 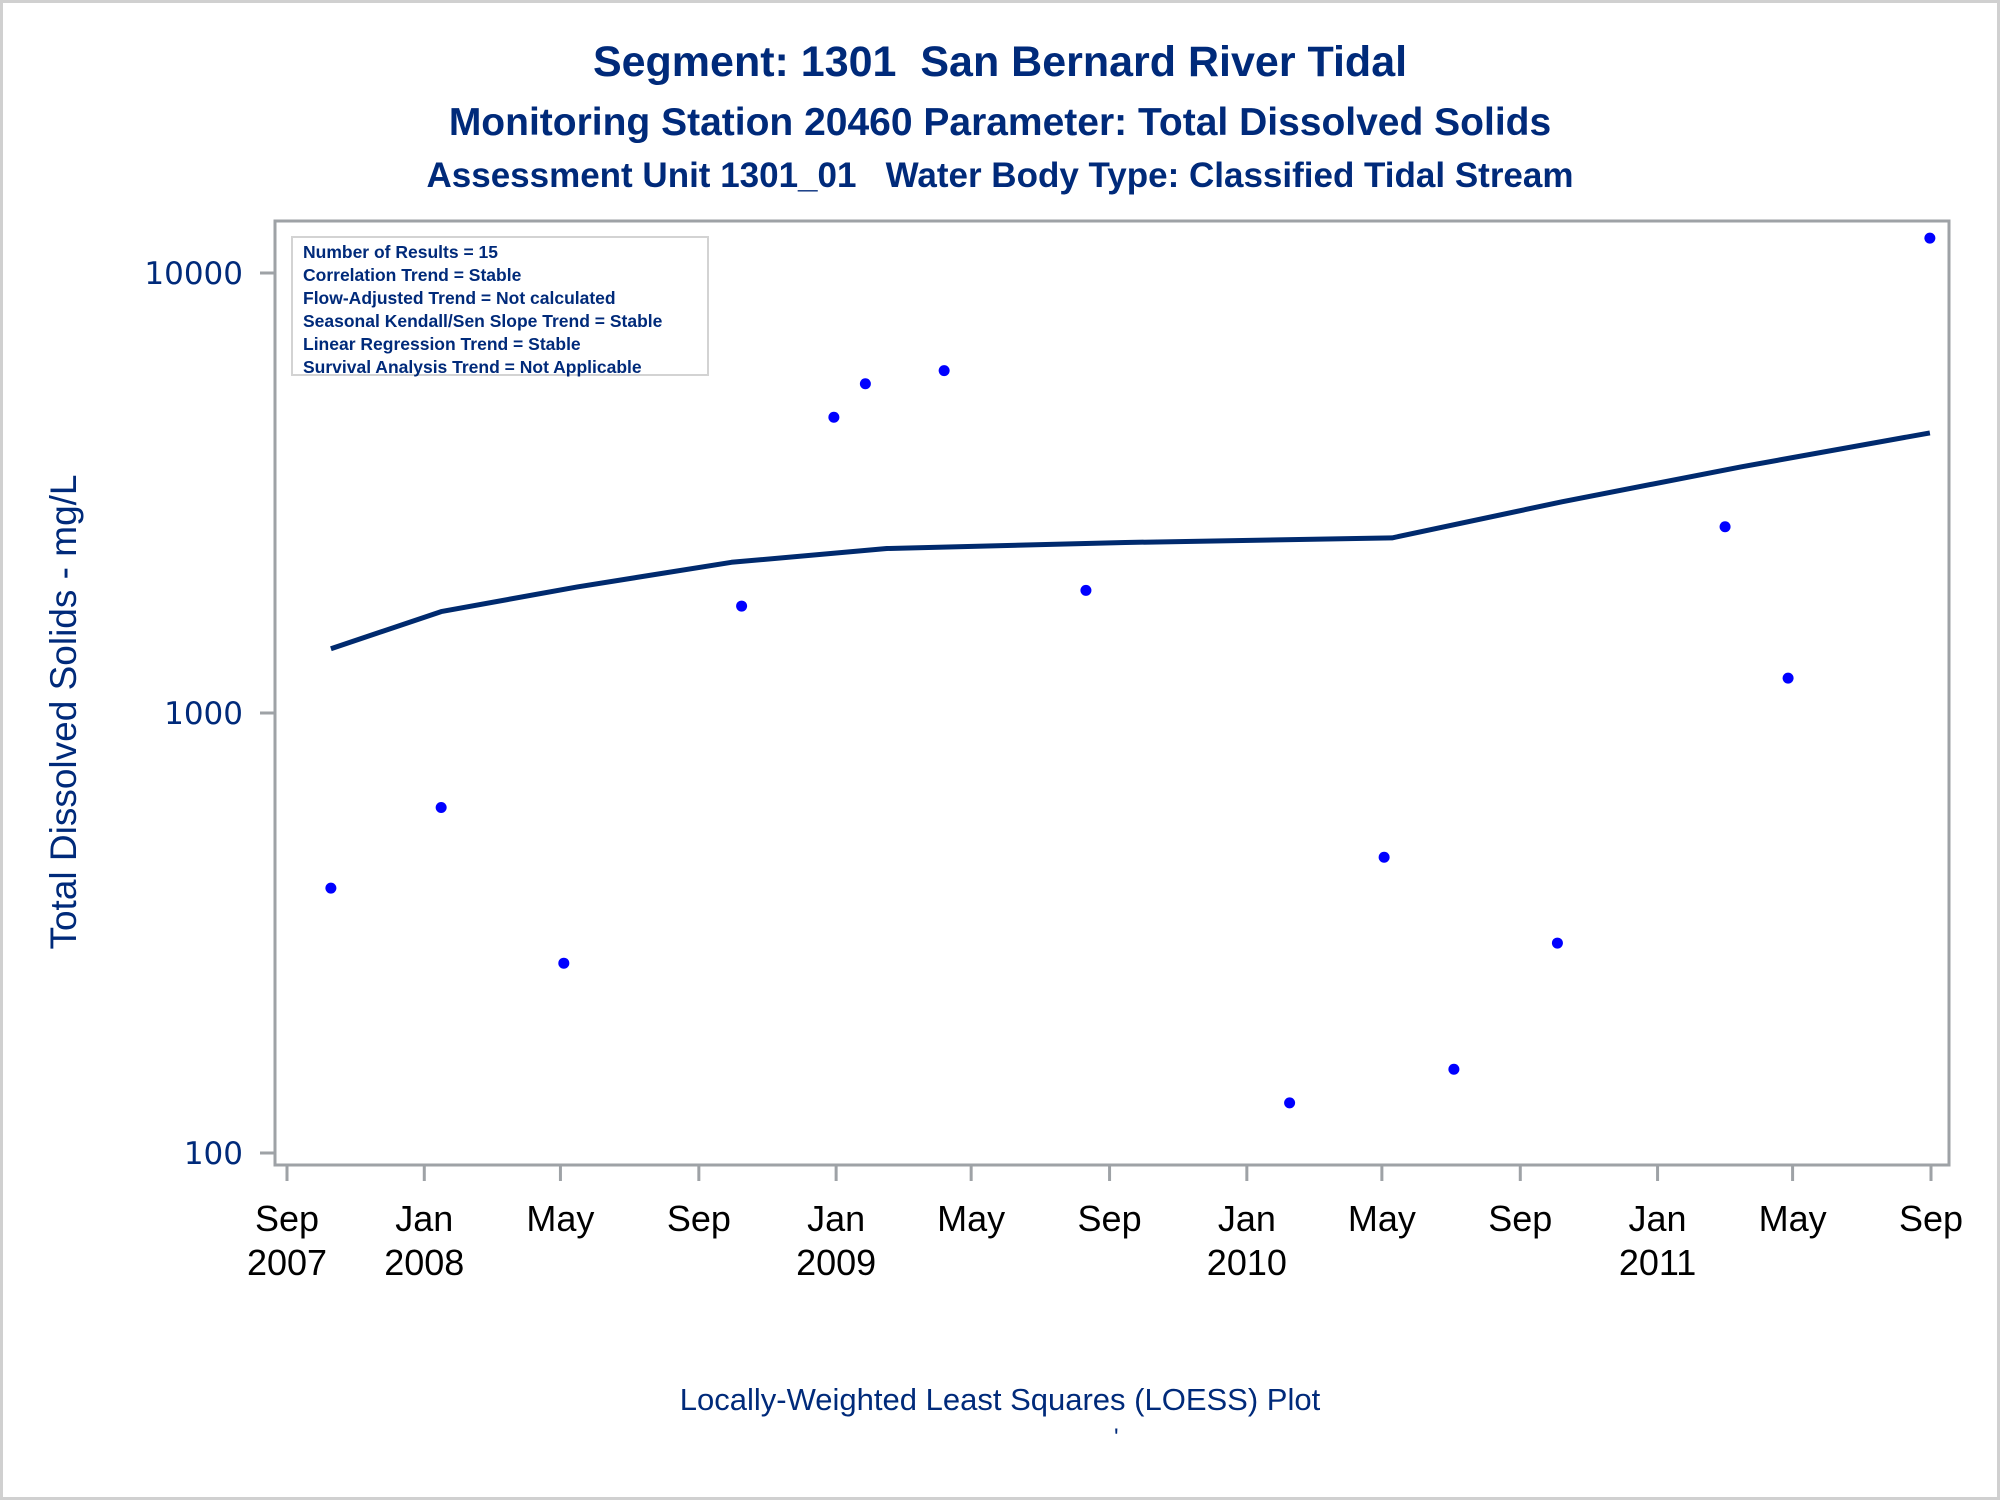 I want to click on info-survival-analysis-trend: Survival Analysis Trend = Not Applicable, so click(x=472, y=367).